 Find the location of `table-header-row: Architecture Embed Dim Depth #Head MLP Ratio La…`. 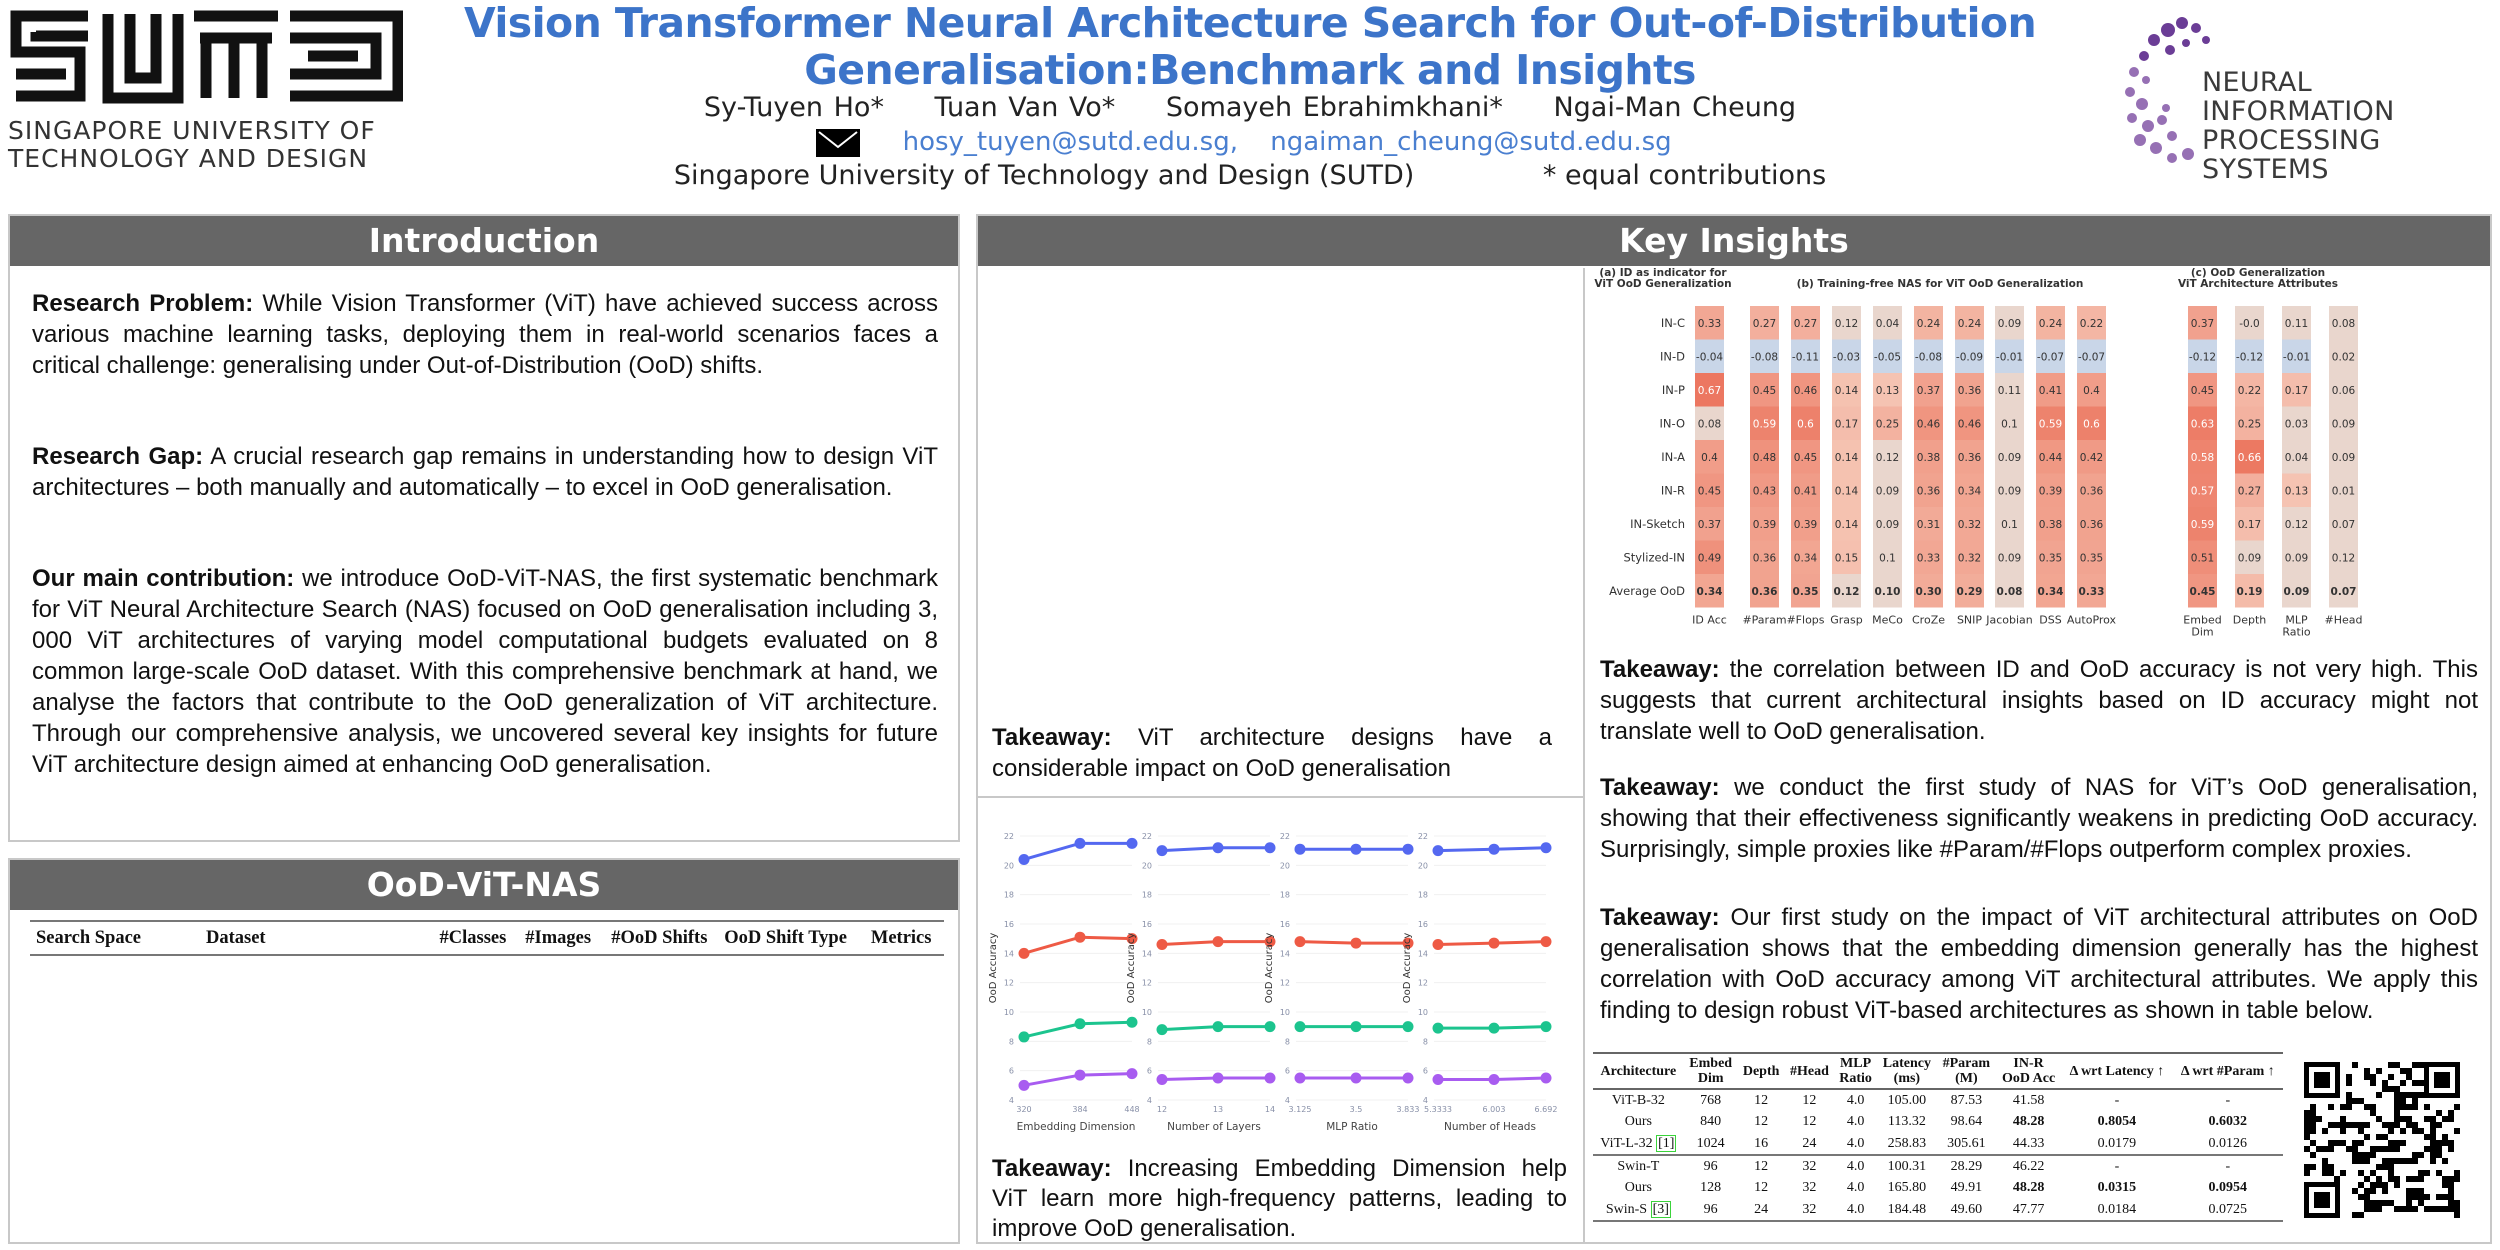

table-header-row: Architecture Embed Dim Depth #Head MLP Ratio La… is located at coordinates (1938, 1071).